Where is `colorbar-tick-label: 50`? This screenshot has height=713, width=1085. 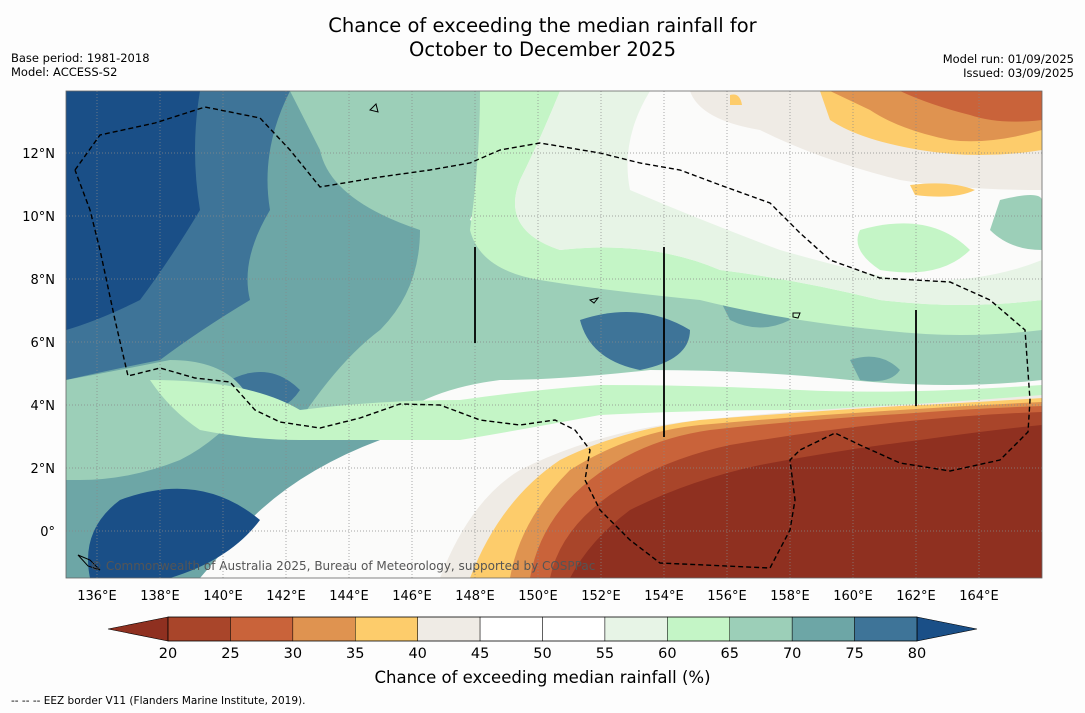 colorbar-tick-label: 50 is located at coordinates (542, 654).